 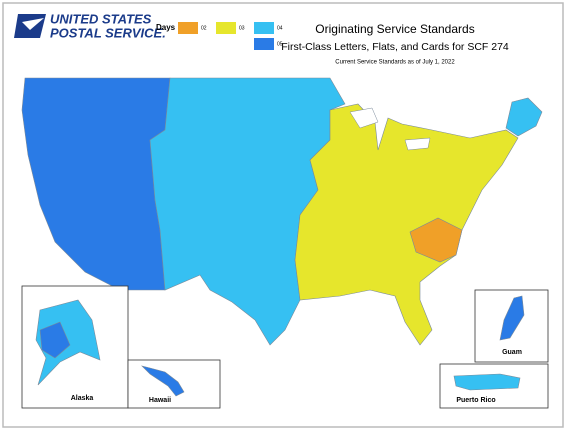 What do you see at coordinates (280, 44) in the screenshot?
I see `legend-label: 05` at bounding box center [280, 44].